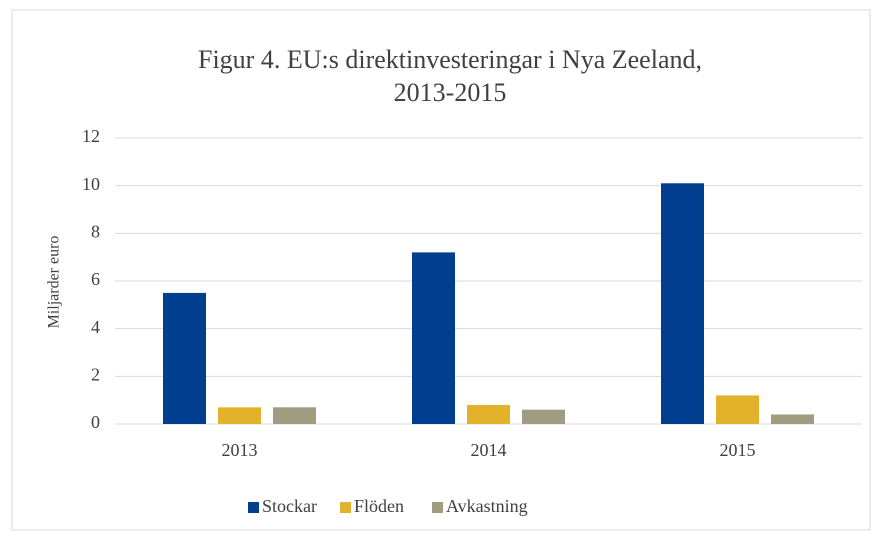 The height and width of the screenshot is (540, 882). Describe the element at coordinates (91, 136) in the screenshot. I see `y-tick-label: 12` at that location.